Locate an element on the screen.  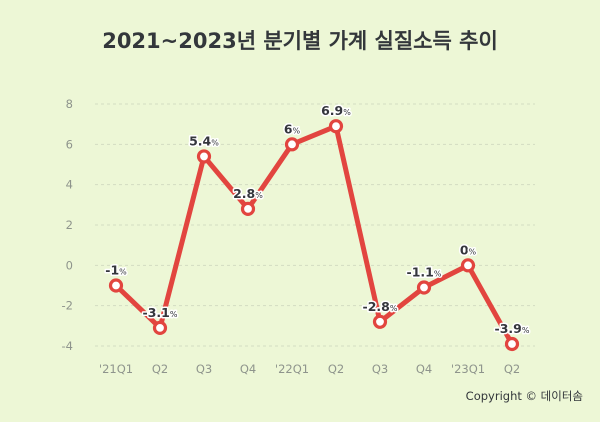
chart-title: 2021~2023년 분기별 가계 실질소득 추이 is located at coordinates (300, 41).